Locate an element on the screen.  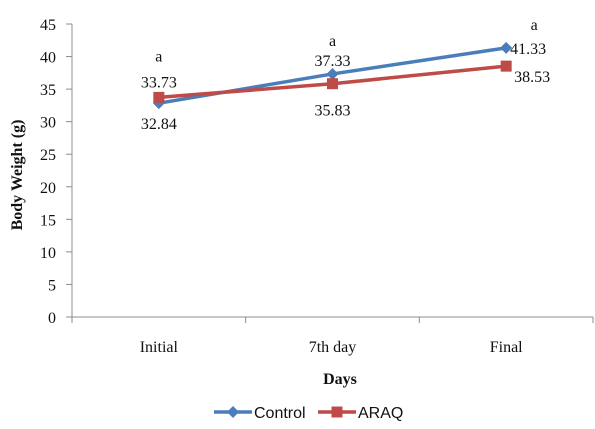
x-tick-label: 7th day is located at coordinates (333, 347).